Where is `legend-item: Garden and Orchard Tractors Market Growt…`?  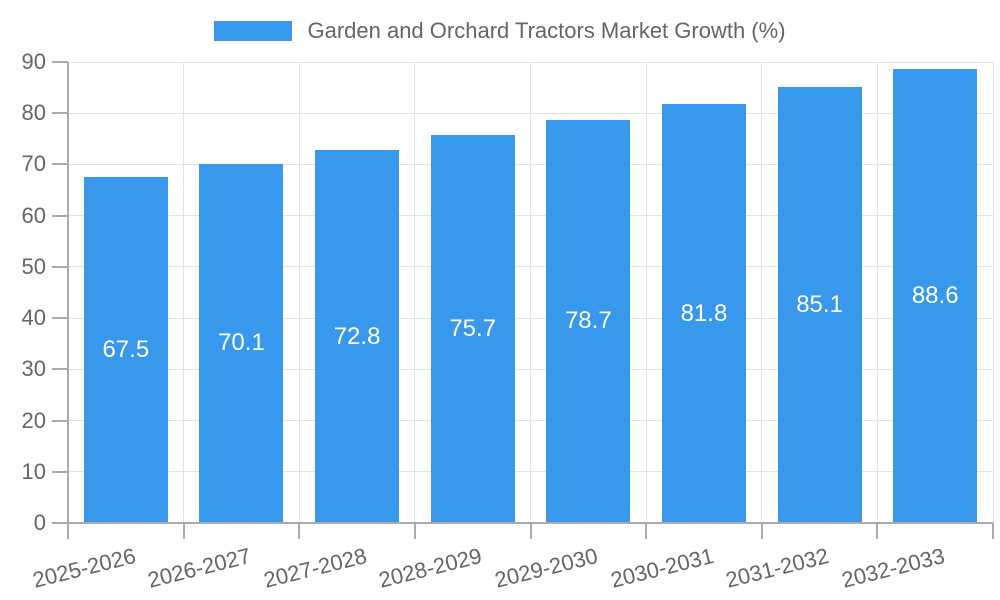 legend-item: Garden and Orchard Tractors Market Growt… is located at coordinates (500, 31).